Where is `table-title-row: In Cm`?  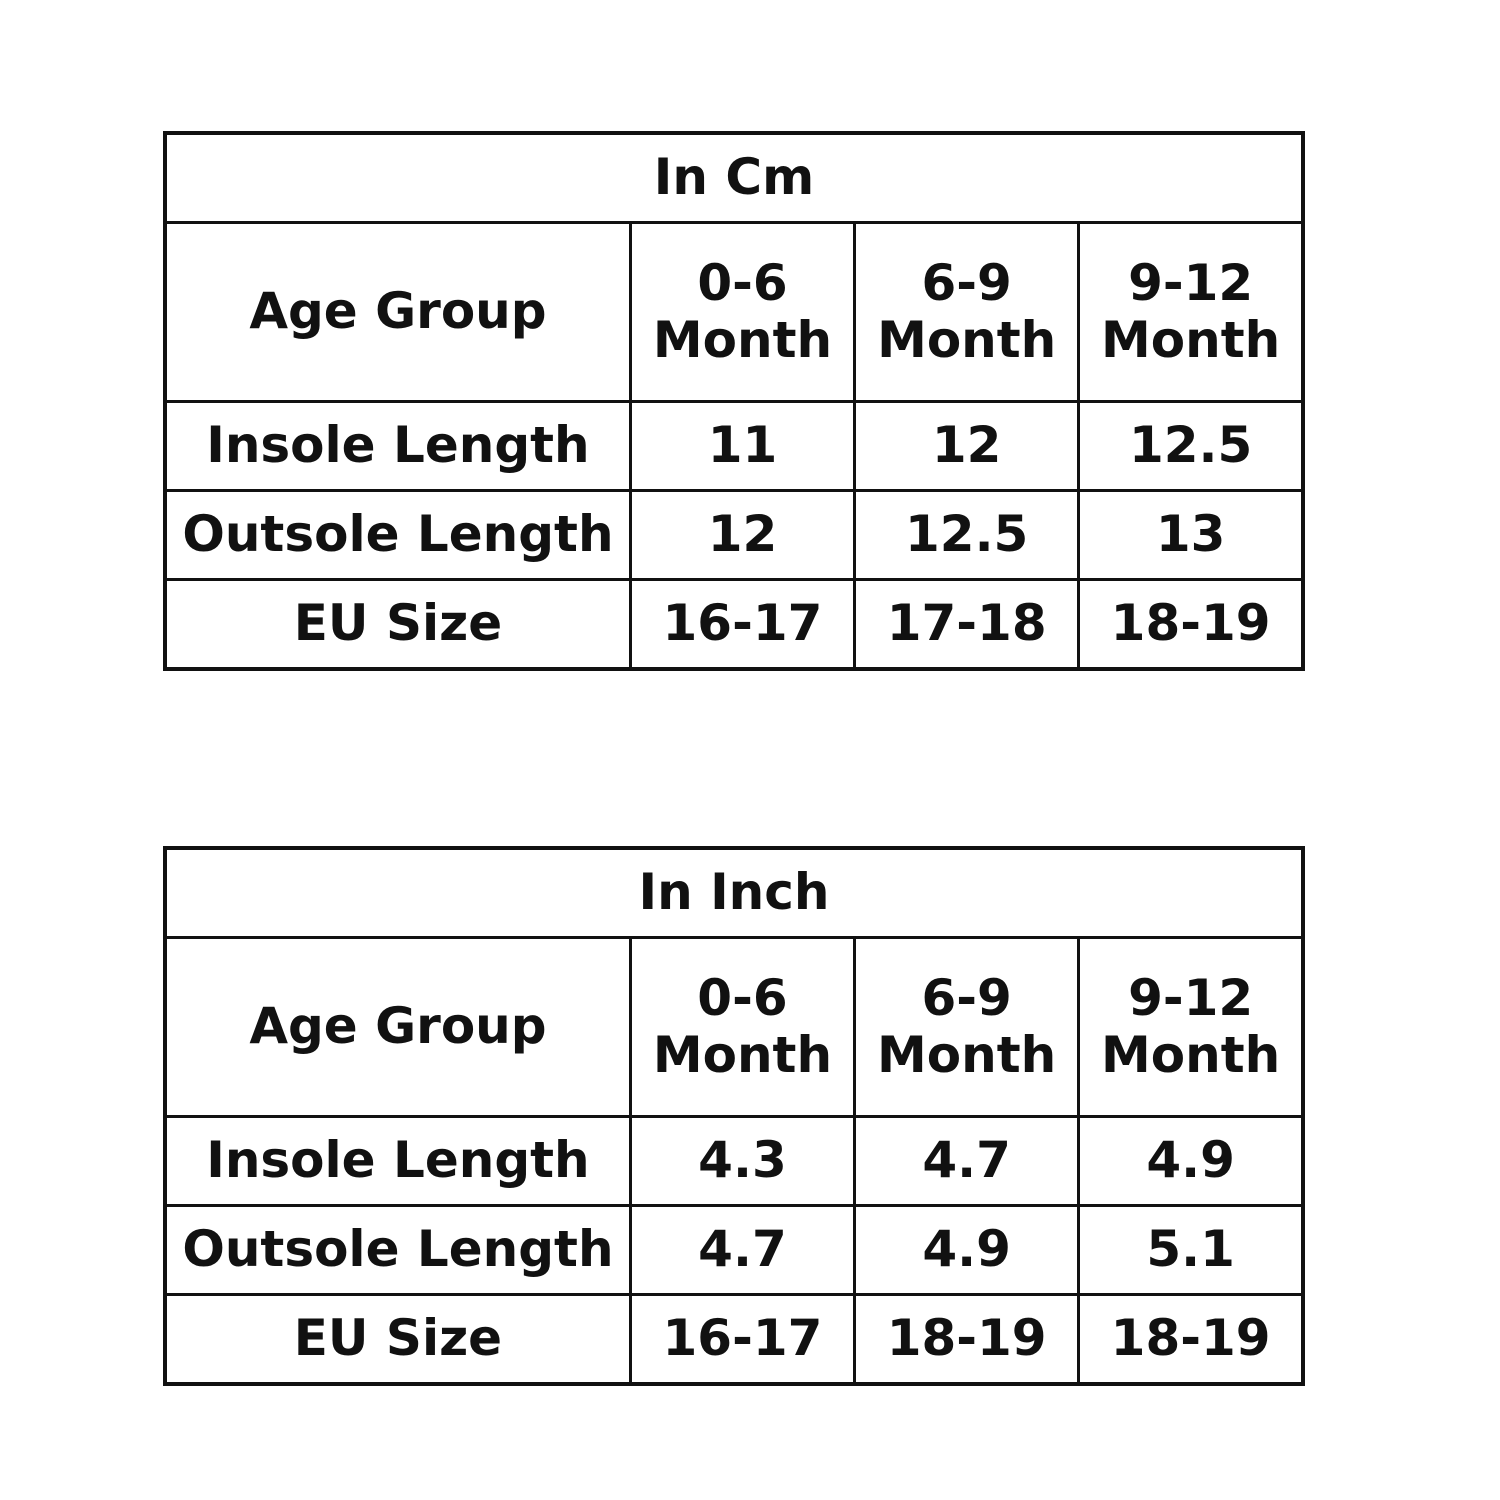
table-title-row: In Cm is located at coordinates (734, 177).